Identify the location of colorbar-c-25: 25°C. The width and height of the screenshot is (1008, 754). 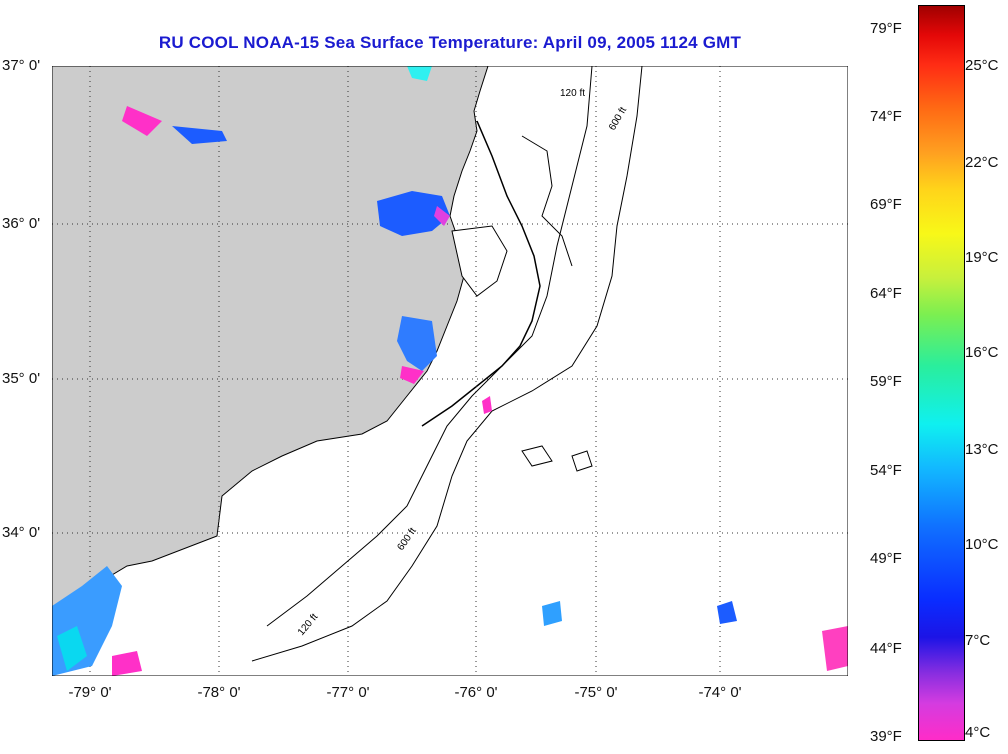
(982, 65).